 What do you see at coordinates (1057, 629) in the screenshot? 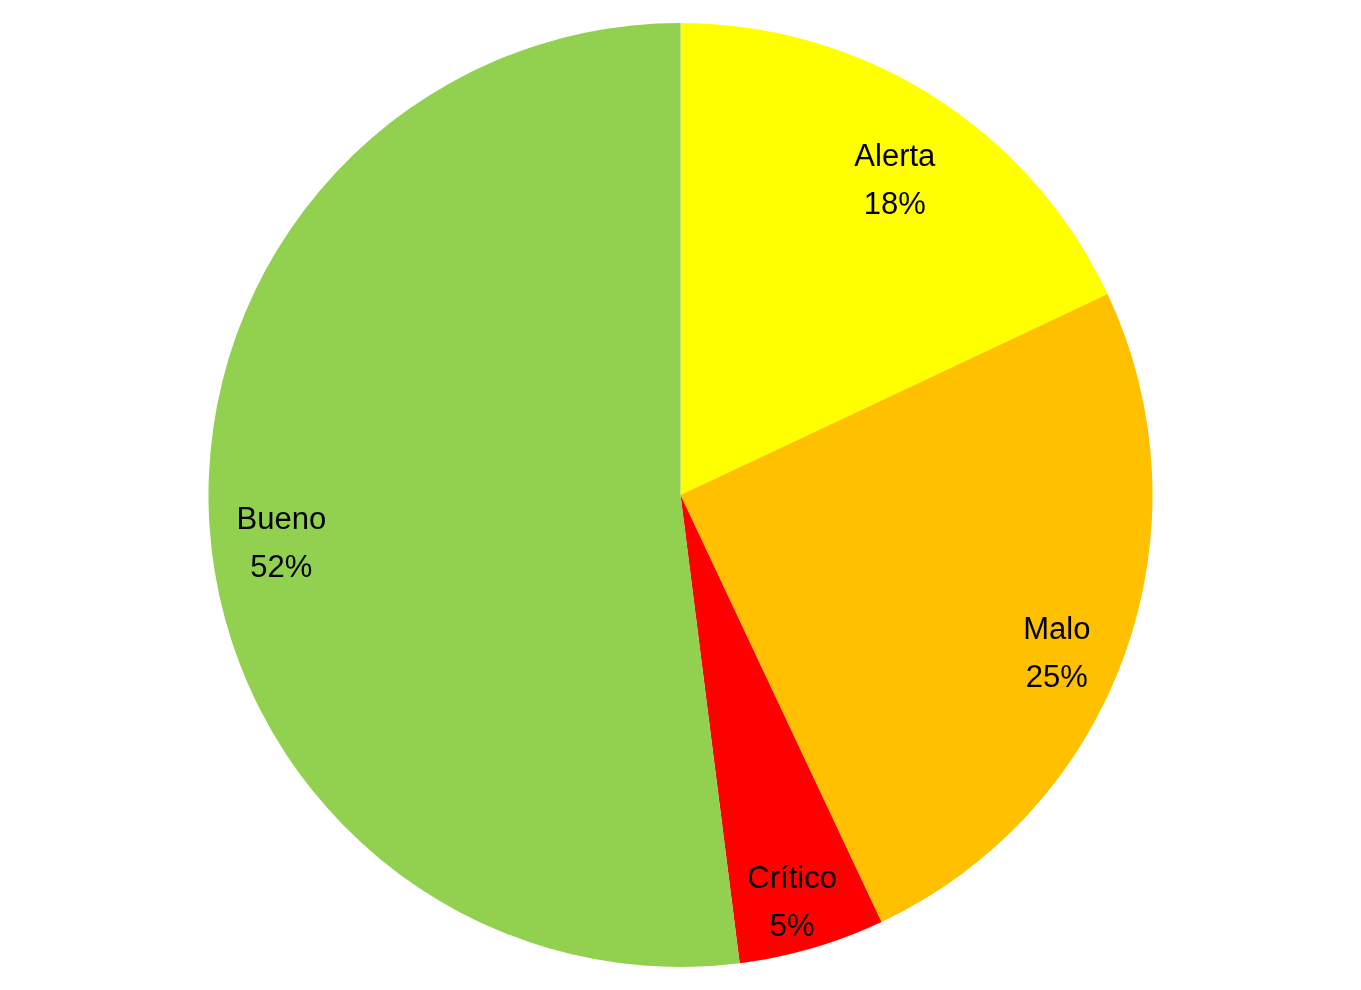
I see `slice-label: Malo` at bounding box center [1057, 629].